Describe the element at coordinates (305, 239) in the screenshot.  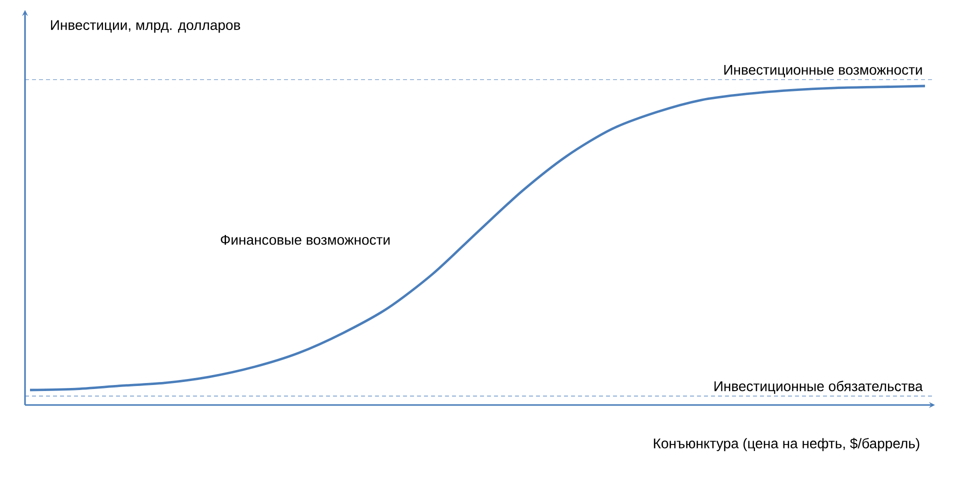
I see `annotation: Финансовые возможности` at that location.